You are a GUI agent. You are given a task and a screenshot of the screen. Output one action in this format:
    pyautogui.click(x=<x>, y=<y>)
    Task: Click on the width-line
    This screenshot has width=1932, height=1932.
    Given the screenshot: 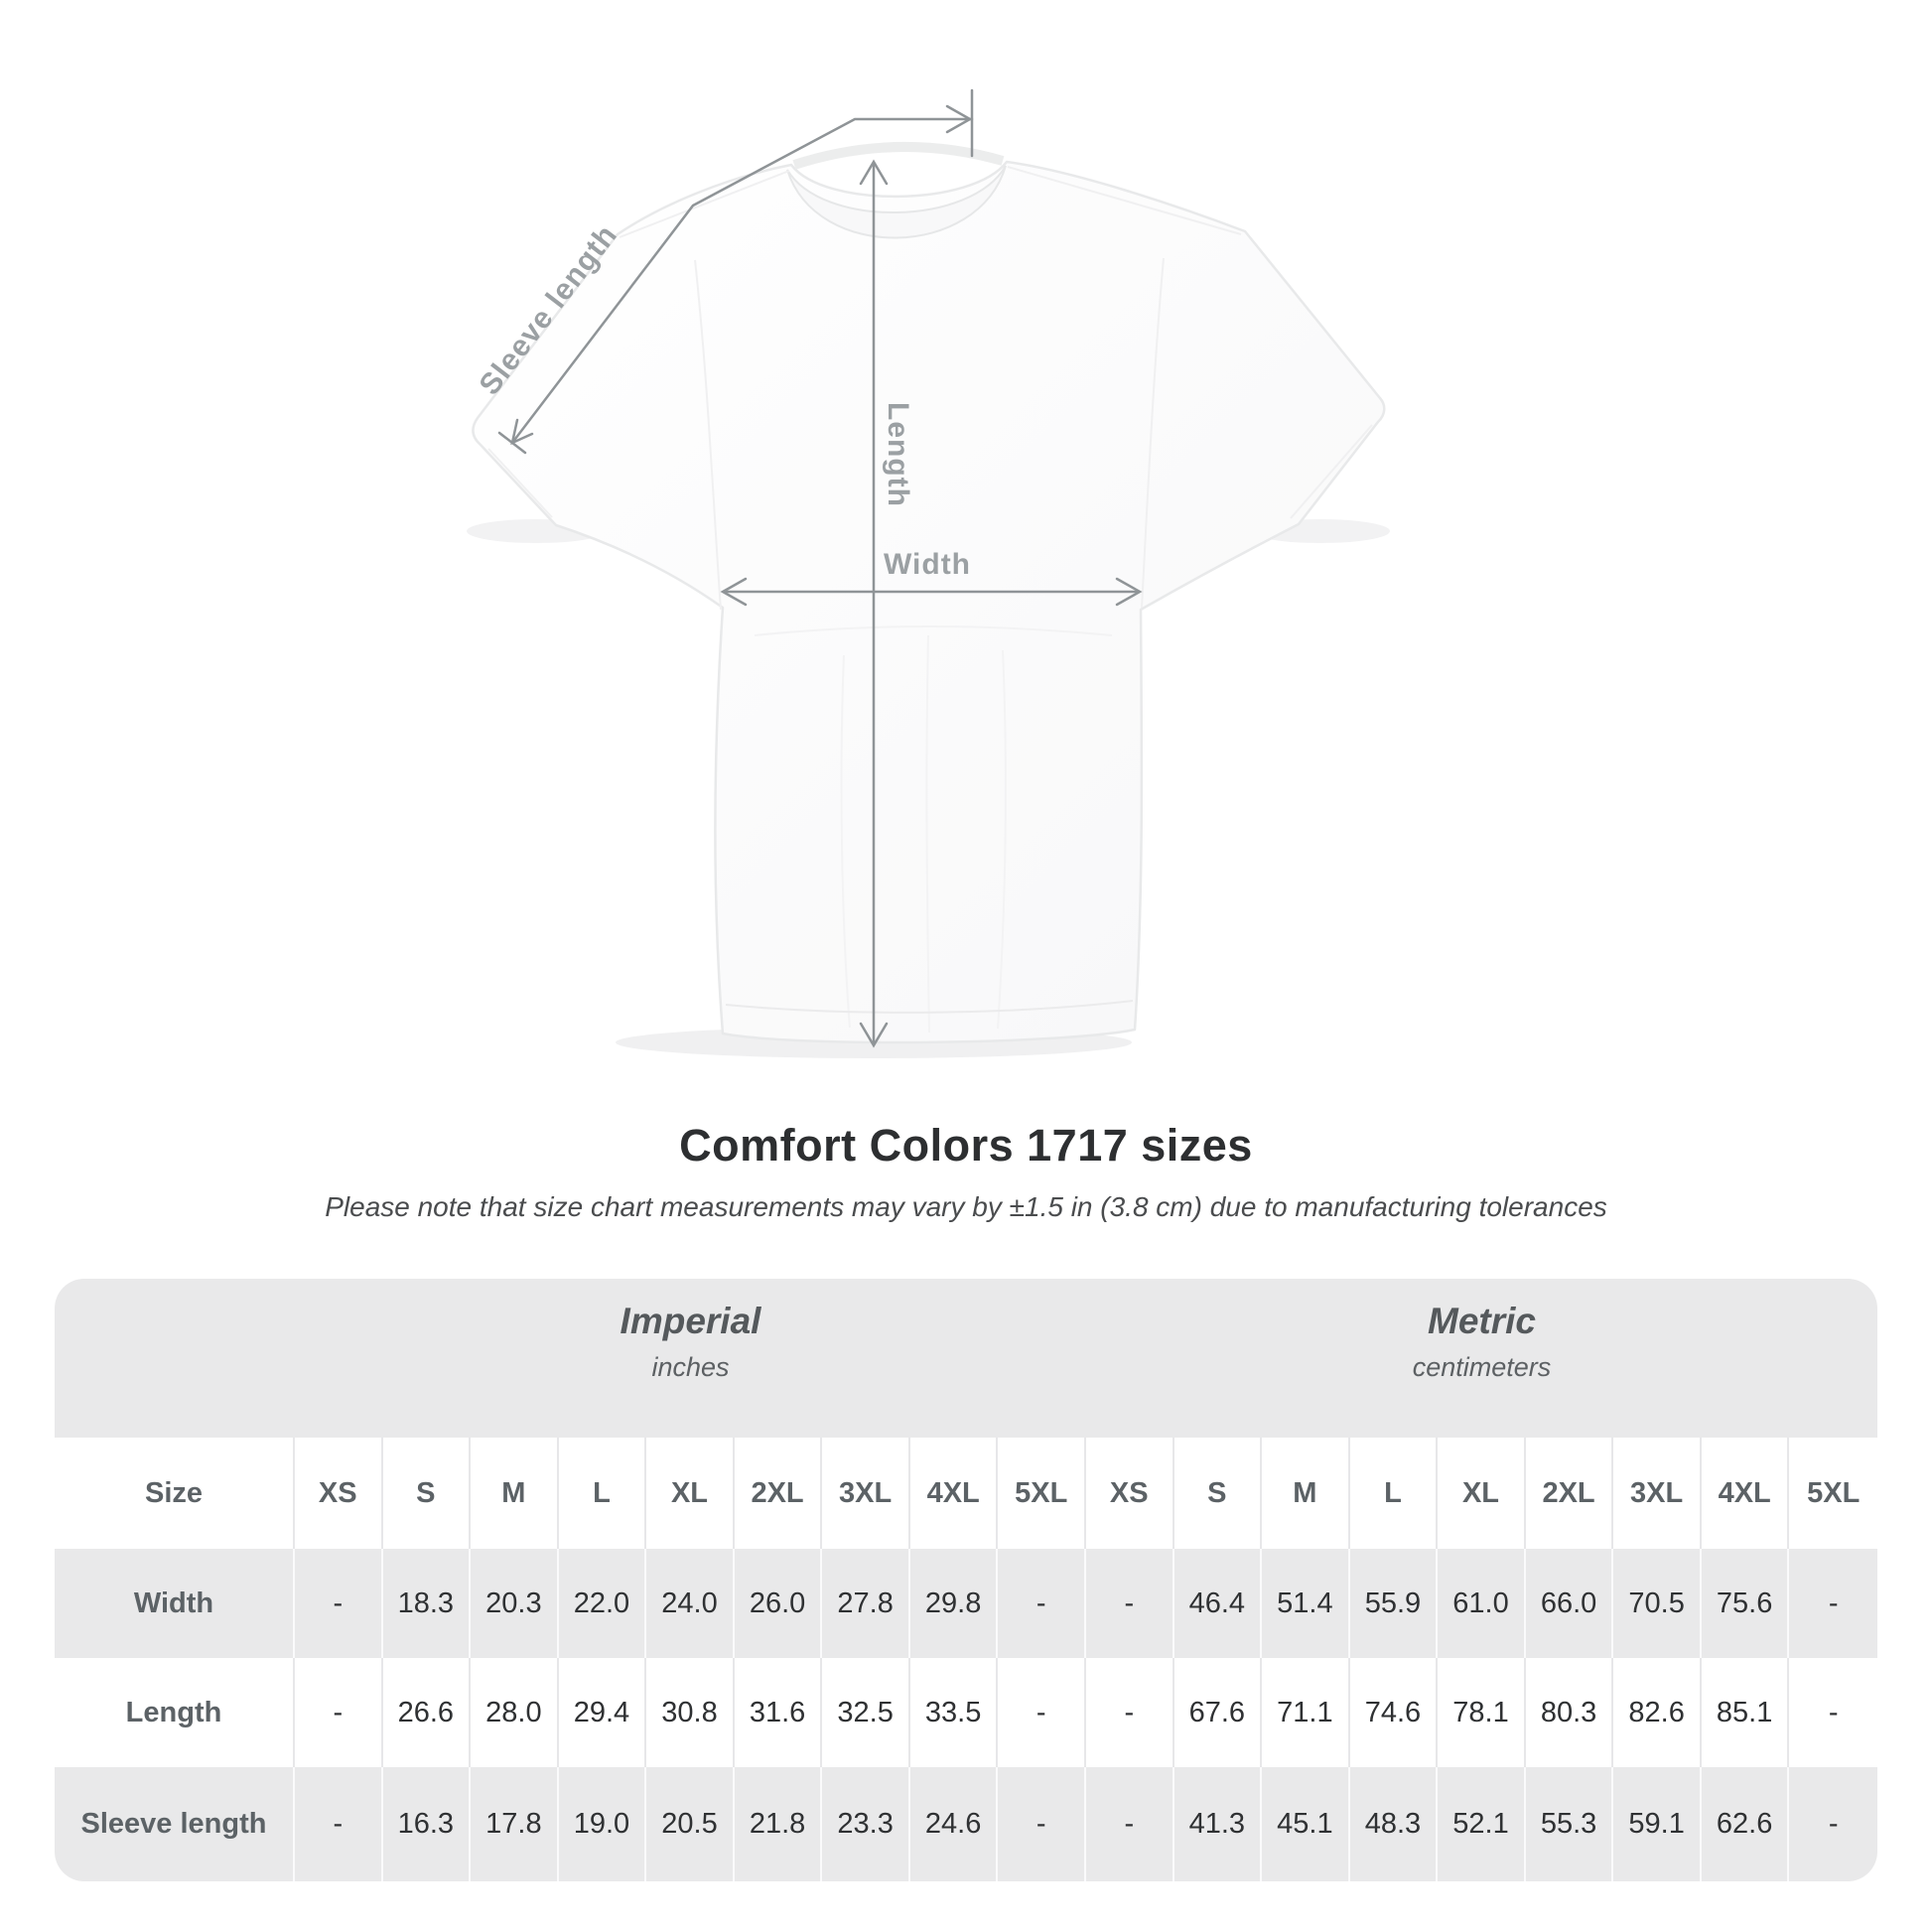 What is the action you would take?
    pyautogui.click(x=931, y=592)
    